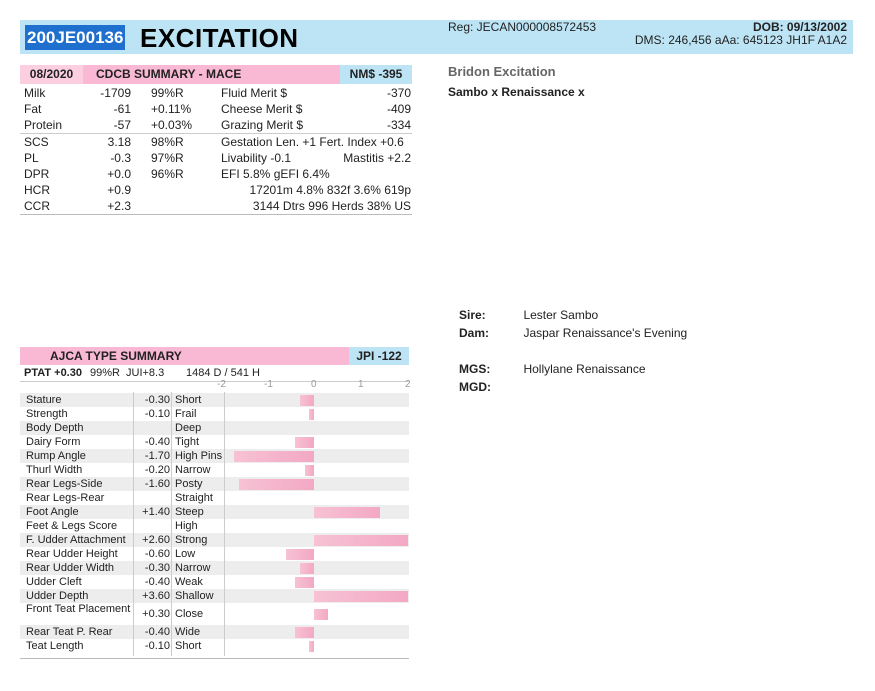  Describe the element at coordinates (214, 632) in the screenshot. I see `type-trait-row: Rear Teat P. Rear -0.40 Wide` at that location.